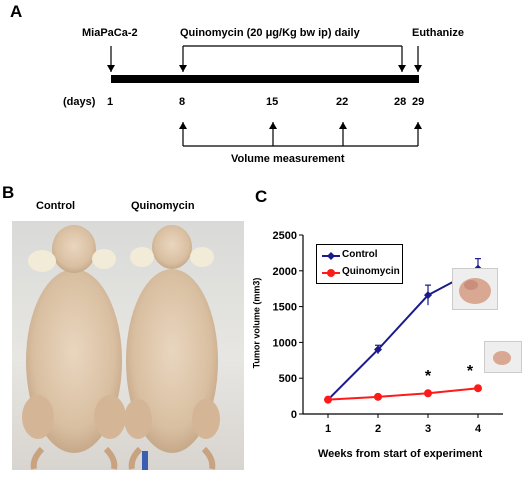  I want to click on panel-b-letter: B, so click(8, 192).